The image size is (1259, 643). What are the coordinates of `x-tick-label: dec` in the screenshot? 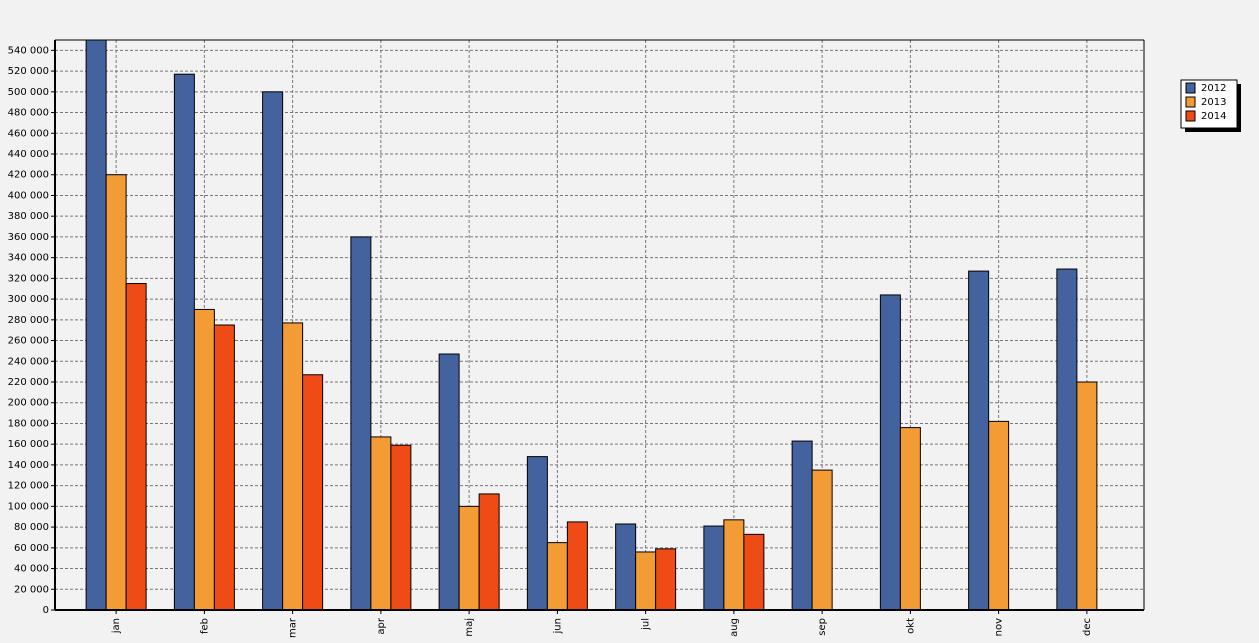 It's located at (1087, 627).